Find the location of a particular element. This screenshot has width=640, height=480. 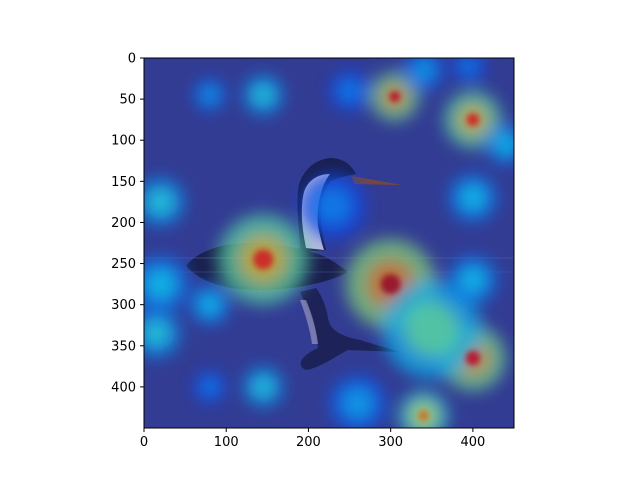

bird-beak is located at coordinates (377, 180).